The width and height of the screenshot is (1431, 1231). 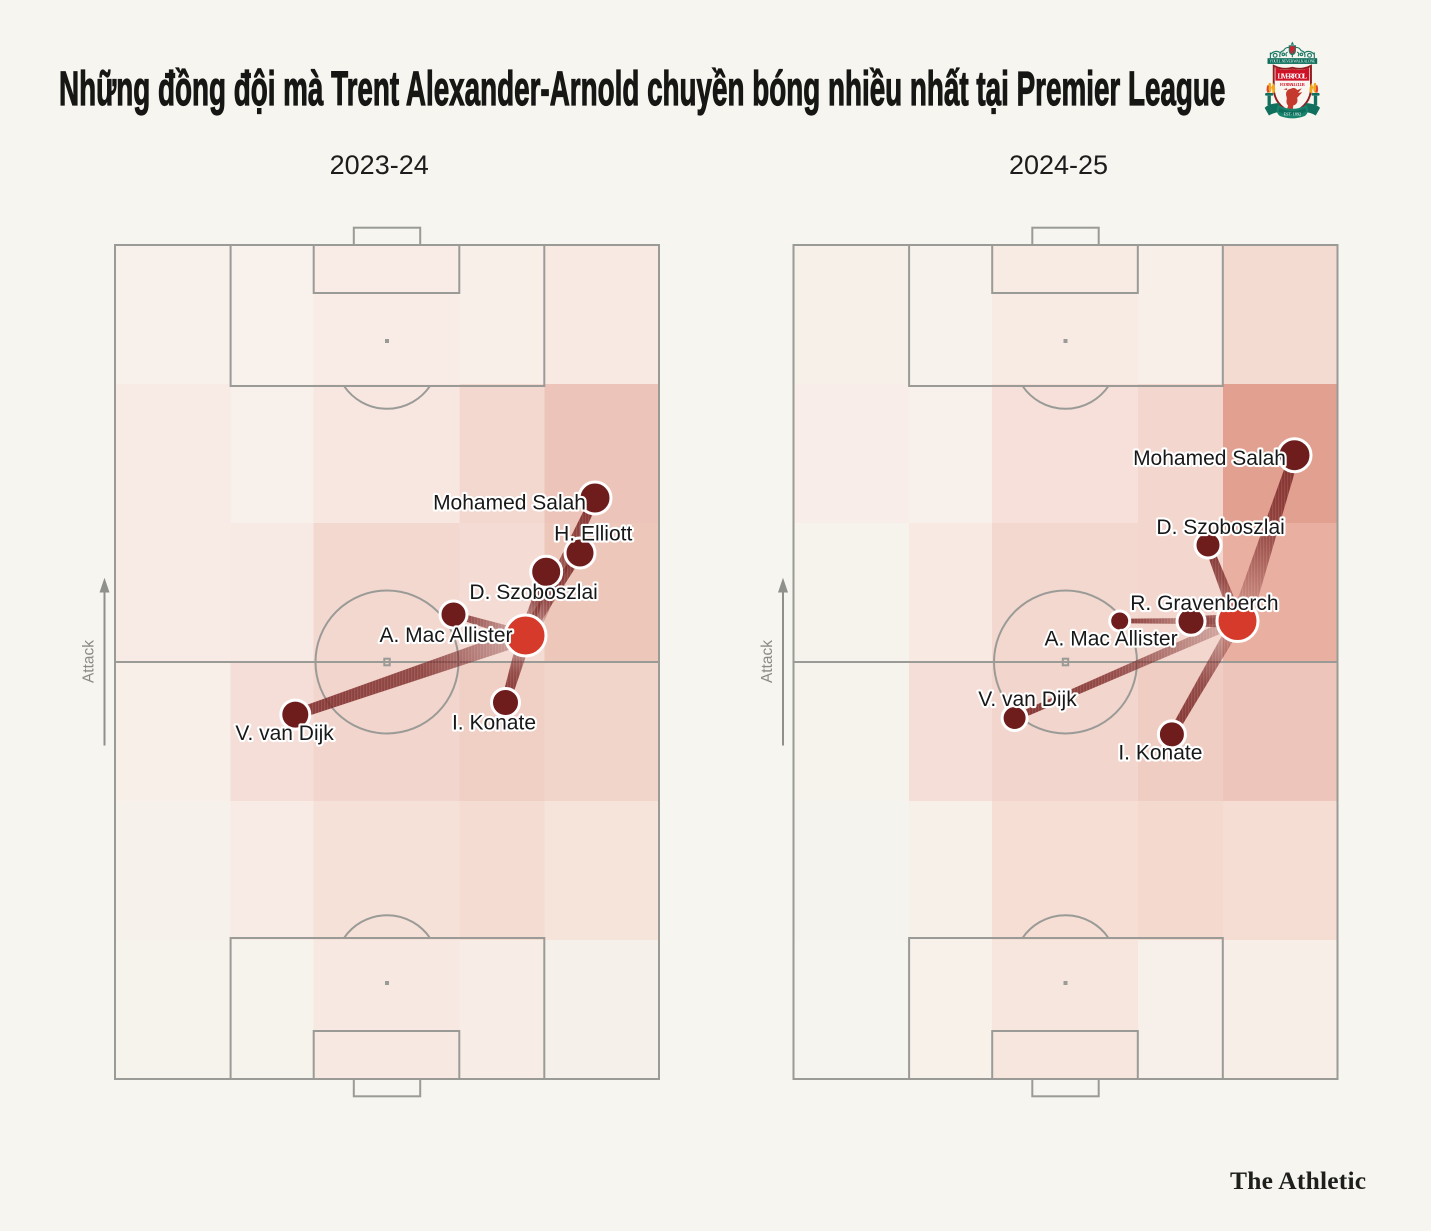 What do you see at coordinates (1292, 84) in the screenshot?
I see `svg-text: FOOTBALL CLUB` at bounding box center [1292, 84].